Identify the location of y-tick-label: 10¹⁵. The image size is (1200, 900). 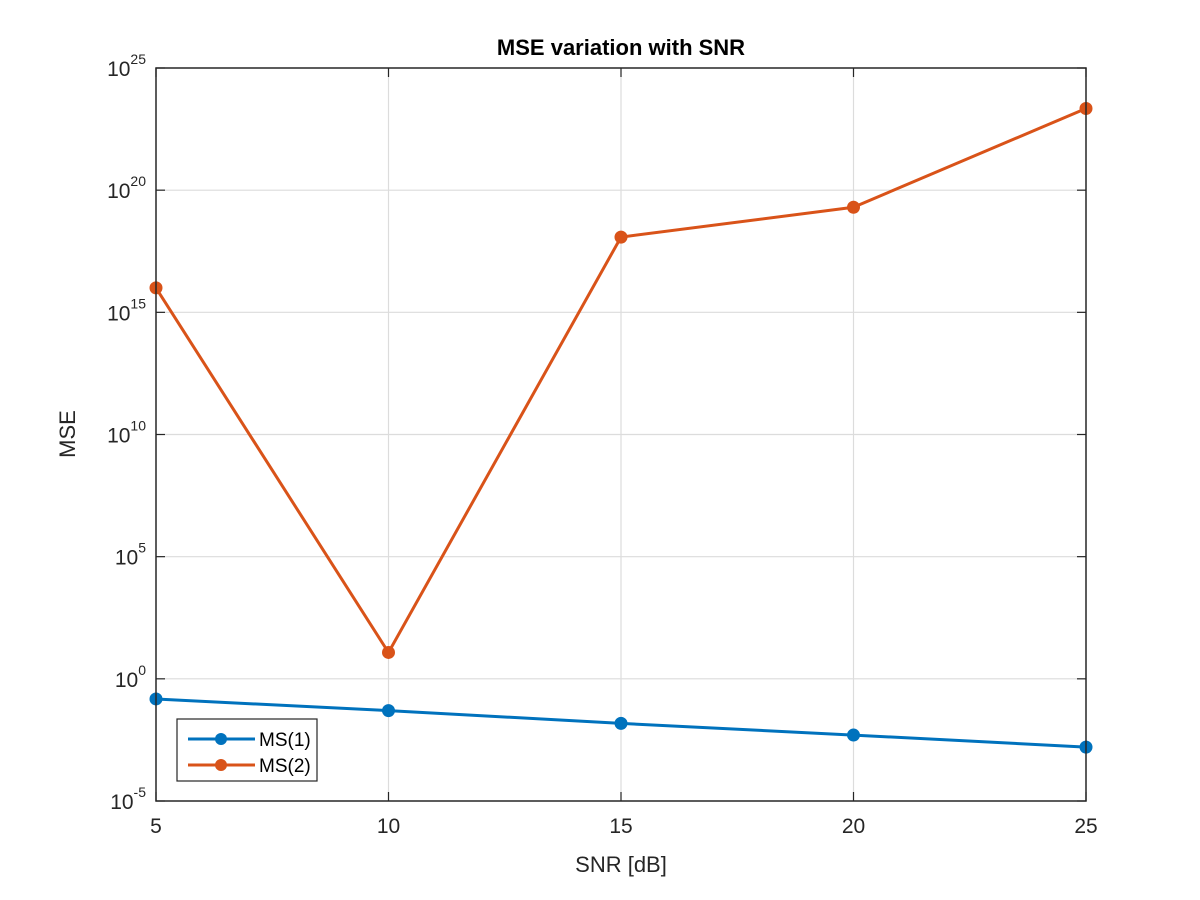
(126, 310).